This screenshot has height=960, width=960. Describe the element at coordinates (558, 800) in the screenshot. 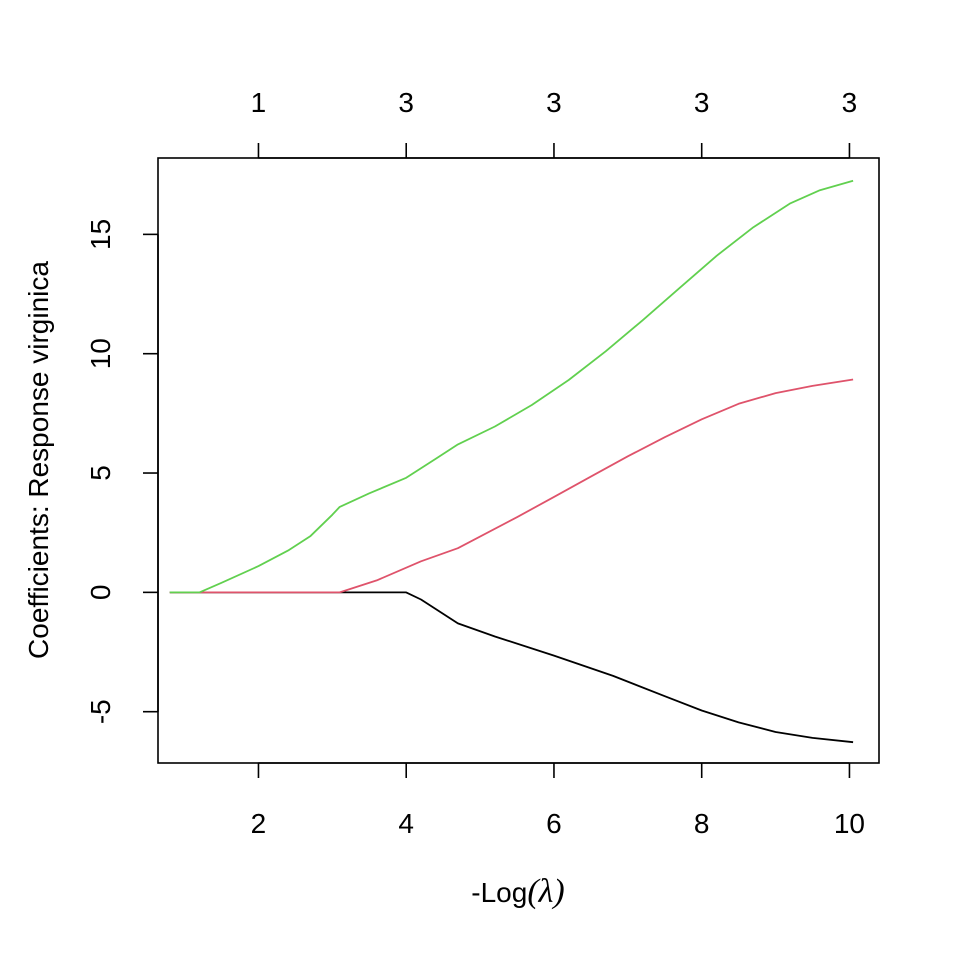

I see `bottom-axis: 2 4 6 8 10` at that location.